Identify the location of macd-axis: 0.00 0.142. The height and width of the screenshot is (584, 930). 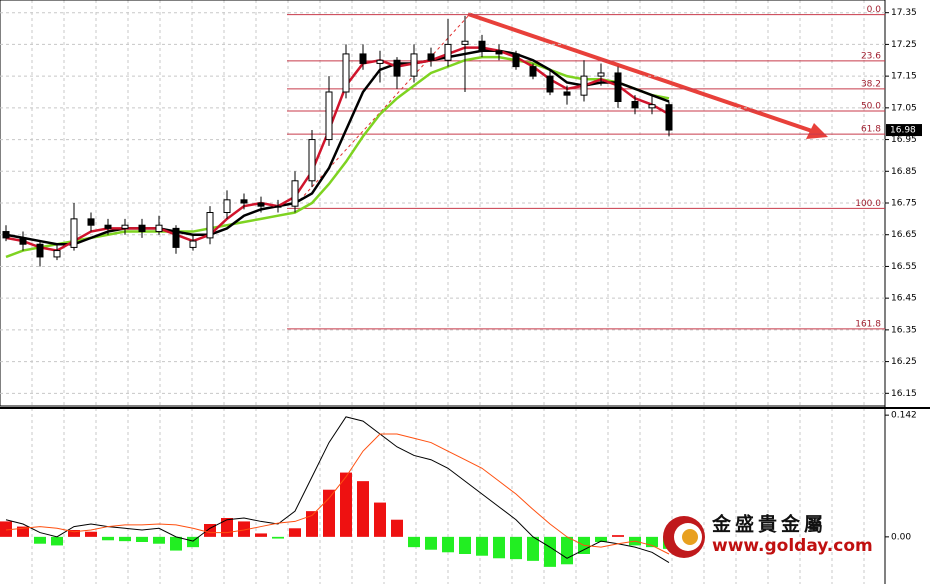
(901, 476).